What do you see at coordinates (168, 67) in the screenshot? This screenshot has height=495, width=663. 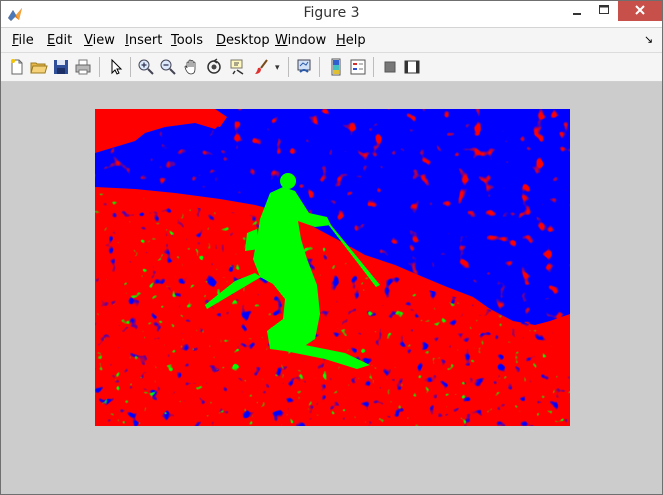 I see `zoom-out-icon` at bounding box center [168, 67].